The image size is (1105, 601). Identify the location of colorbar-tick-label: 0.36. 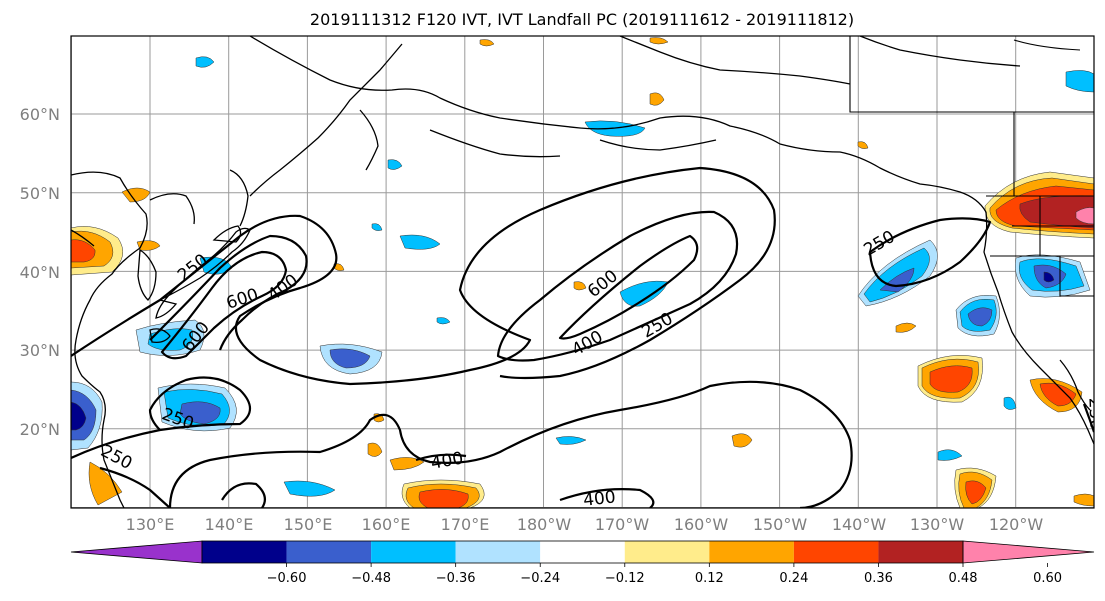
(878, 578).